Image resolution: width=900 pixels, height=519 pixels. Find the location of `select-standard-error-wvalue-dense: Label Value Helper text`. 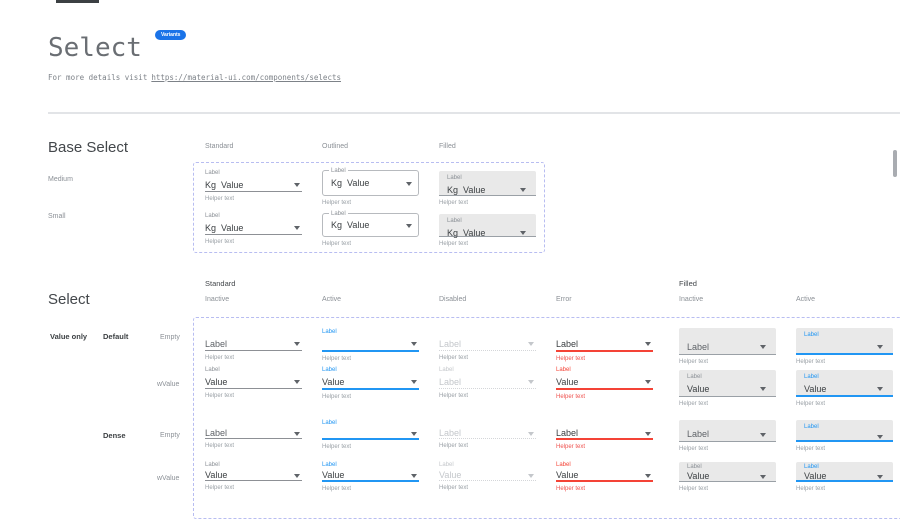

select-standard-error-wvalue-dense: Label Value Helper text is located at coordinates (604, 476).